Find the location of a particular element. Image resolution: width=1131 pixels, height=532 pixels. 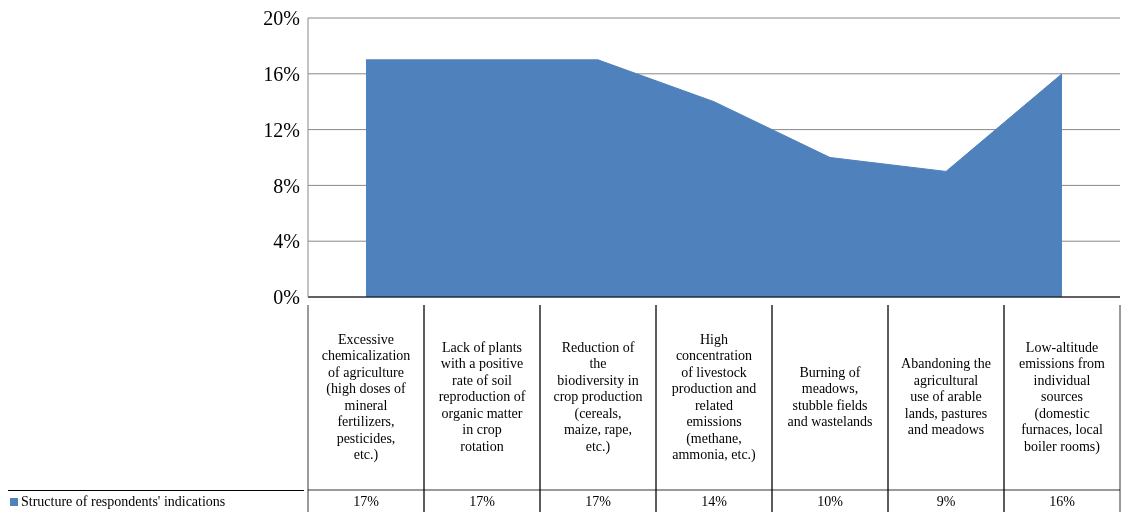

y-tick-label: 4% is located at coordinates (286, 241).